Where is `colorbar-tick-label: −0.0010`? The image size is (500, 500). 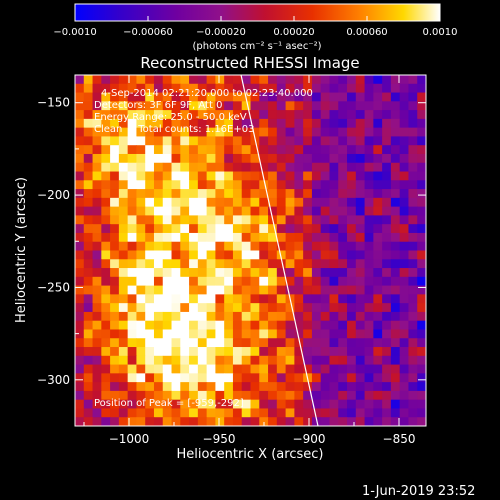 colorbar-tick-label: −0.0010 is located at coordinates (74, 32).